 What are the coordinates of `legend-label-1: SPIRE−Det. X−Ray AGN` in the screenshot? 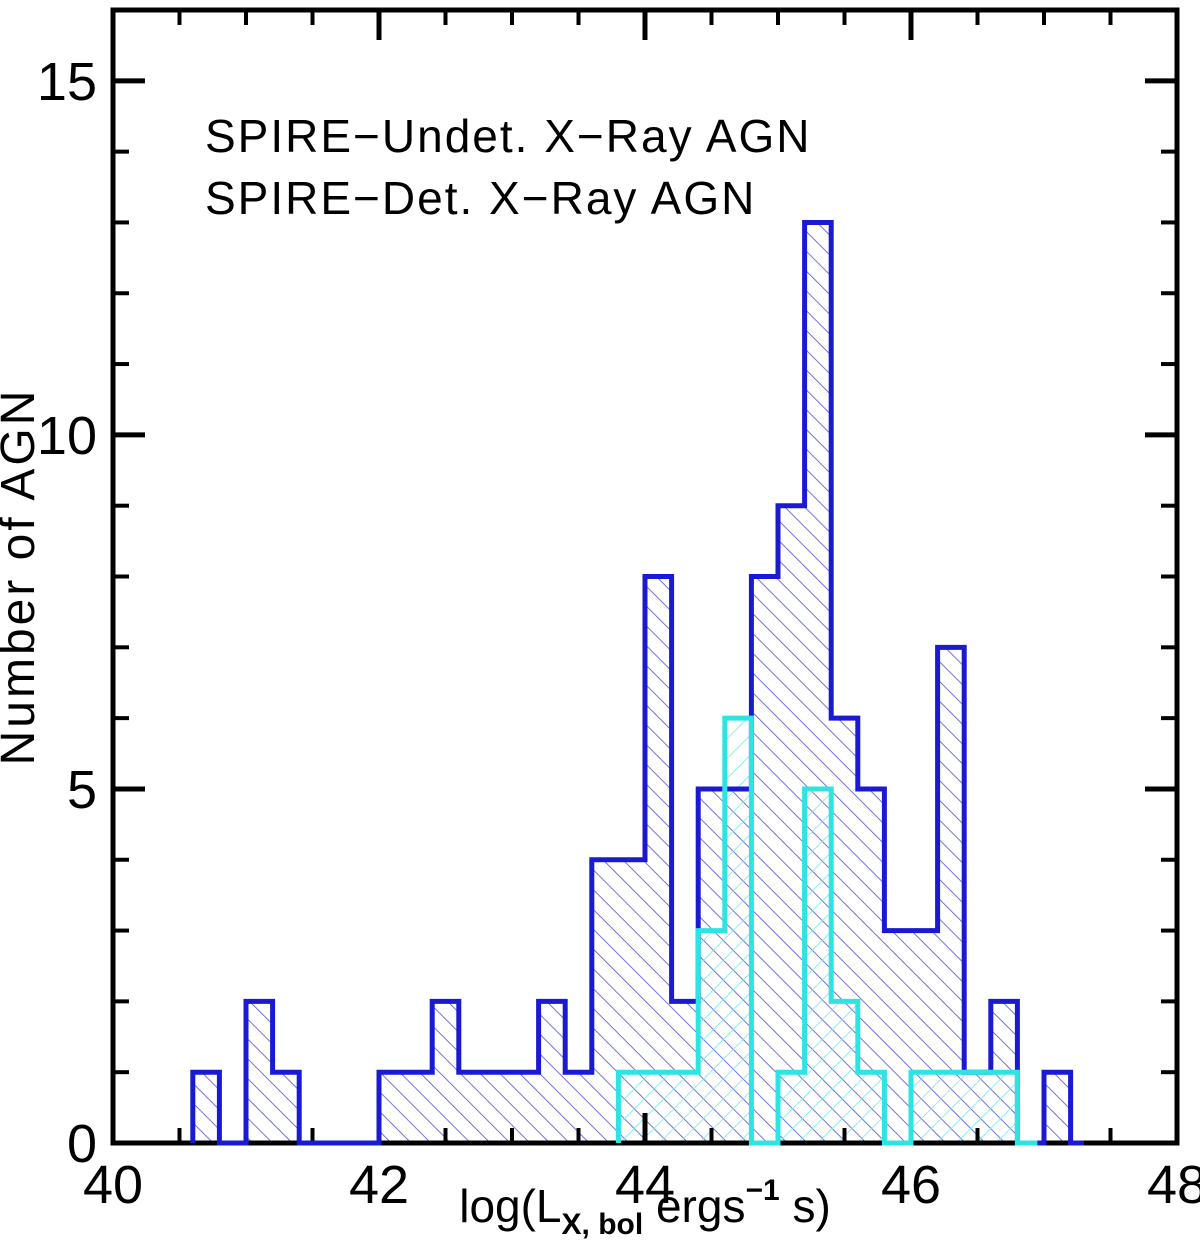 It's located at (480, 198).